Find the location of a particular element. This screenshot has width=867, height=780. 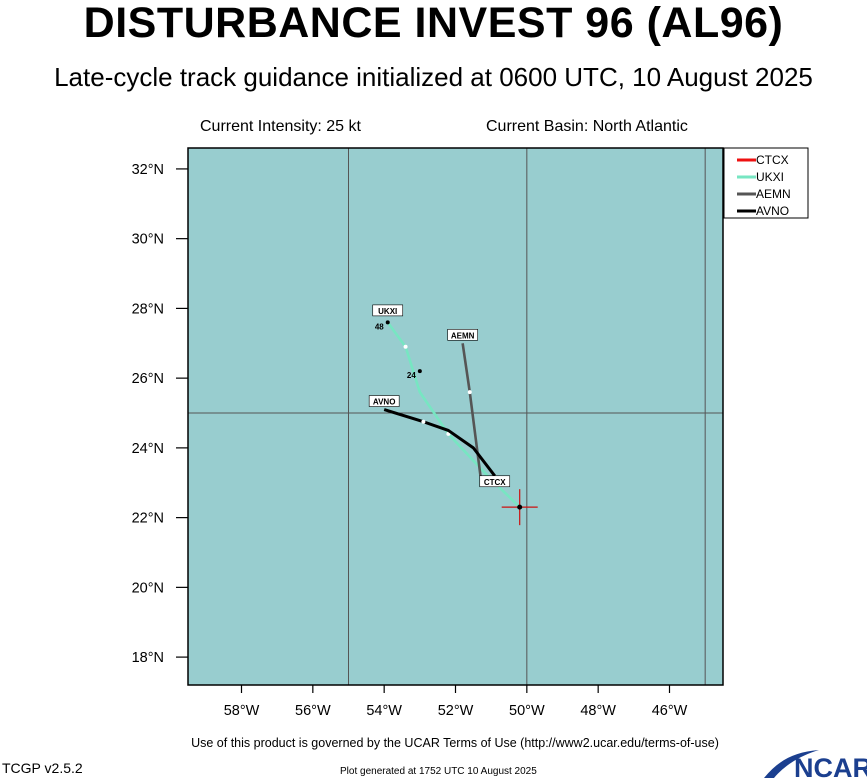

lat-tick-label: 28°N is located at coordinates (148, 309).